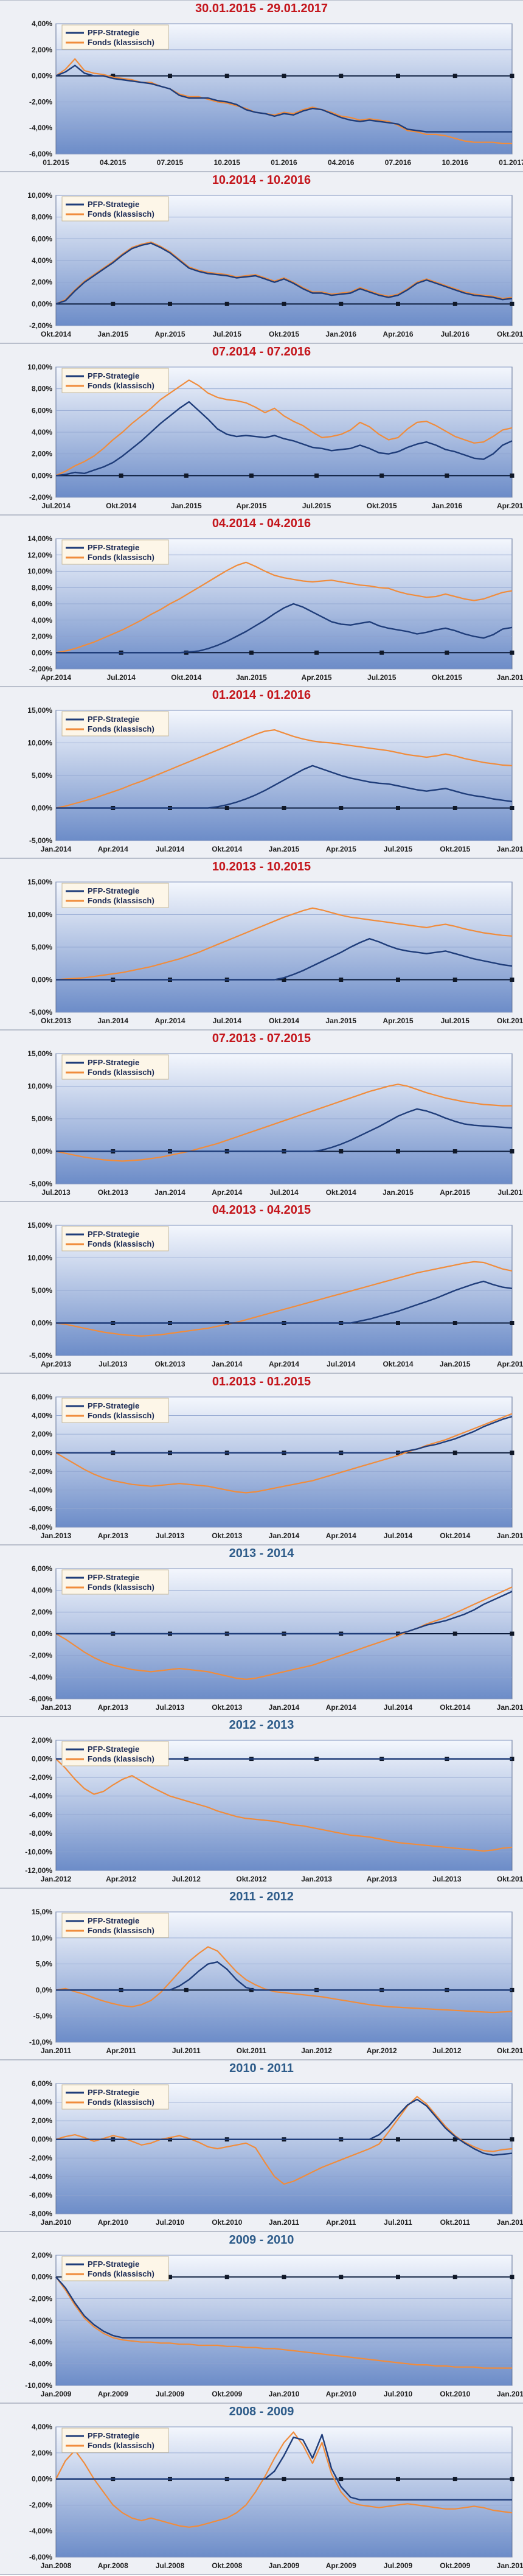 The width and height of the screenshot is (523, 2576). I want to click on x-tick-label: 01.2016, so click(284, 163).